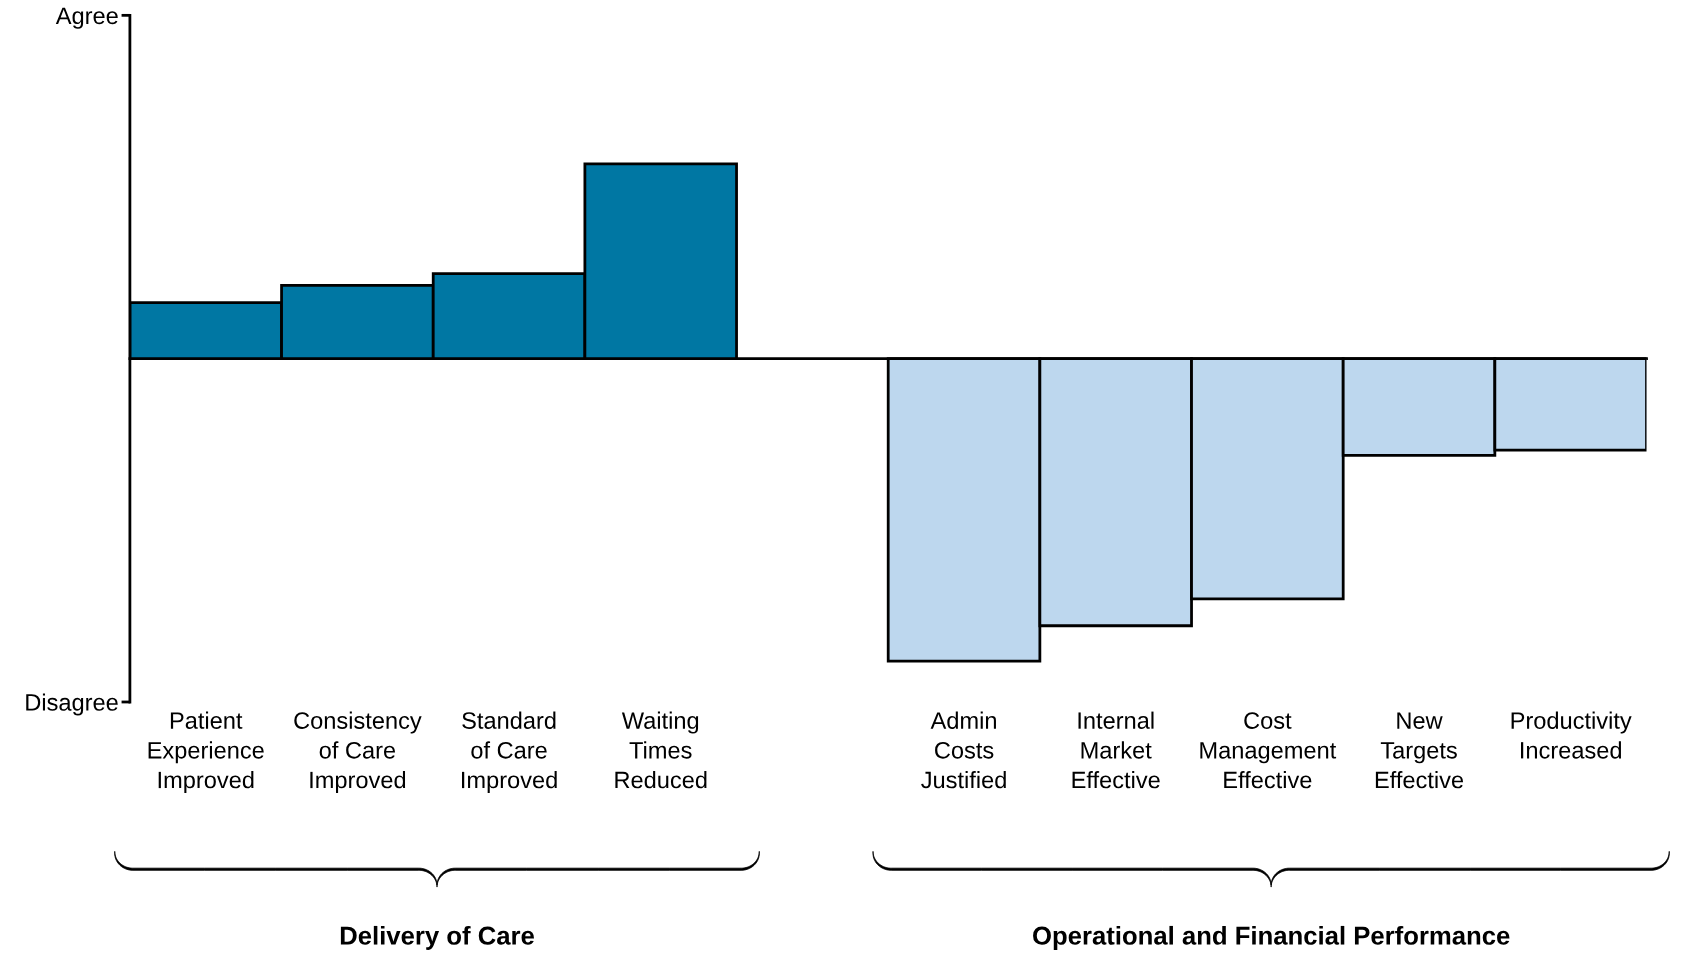 The height and width of the screenshot is (959, 1687). What do you see at coordinates (358, 752) in the screenshot?
I see `x-tick-label: Consistency of Care Improved` at bounding box center [358, 752].